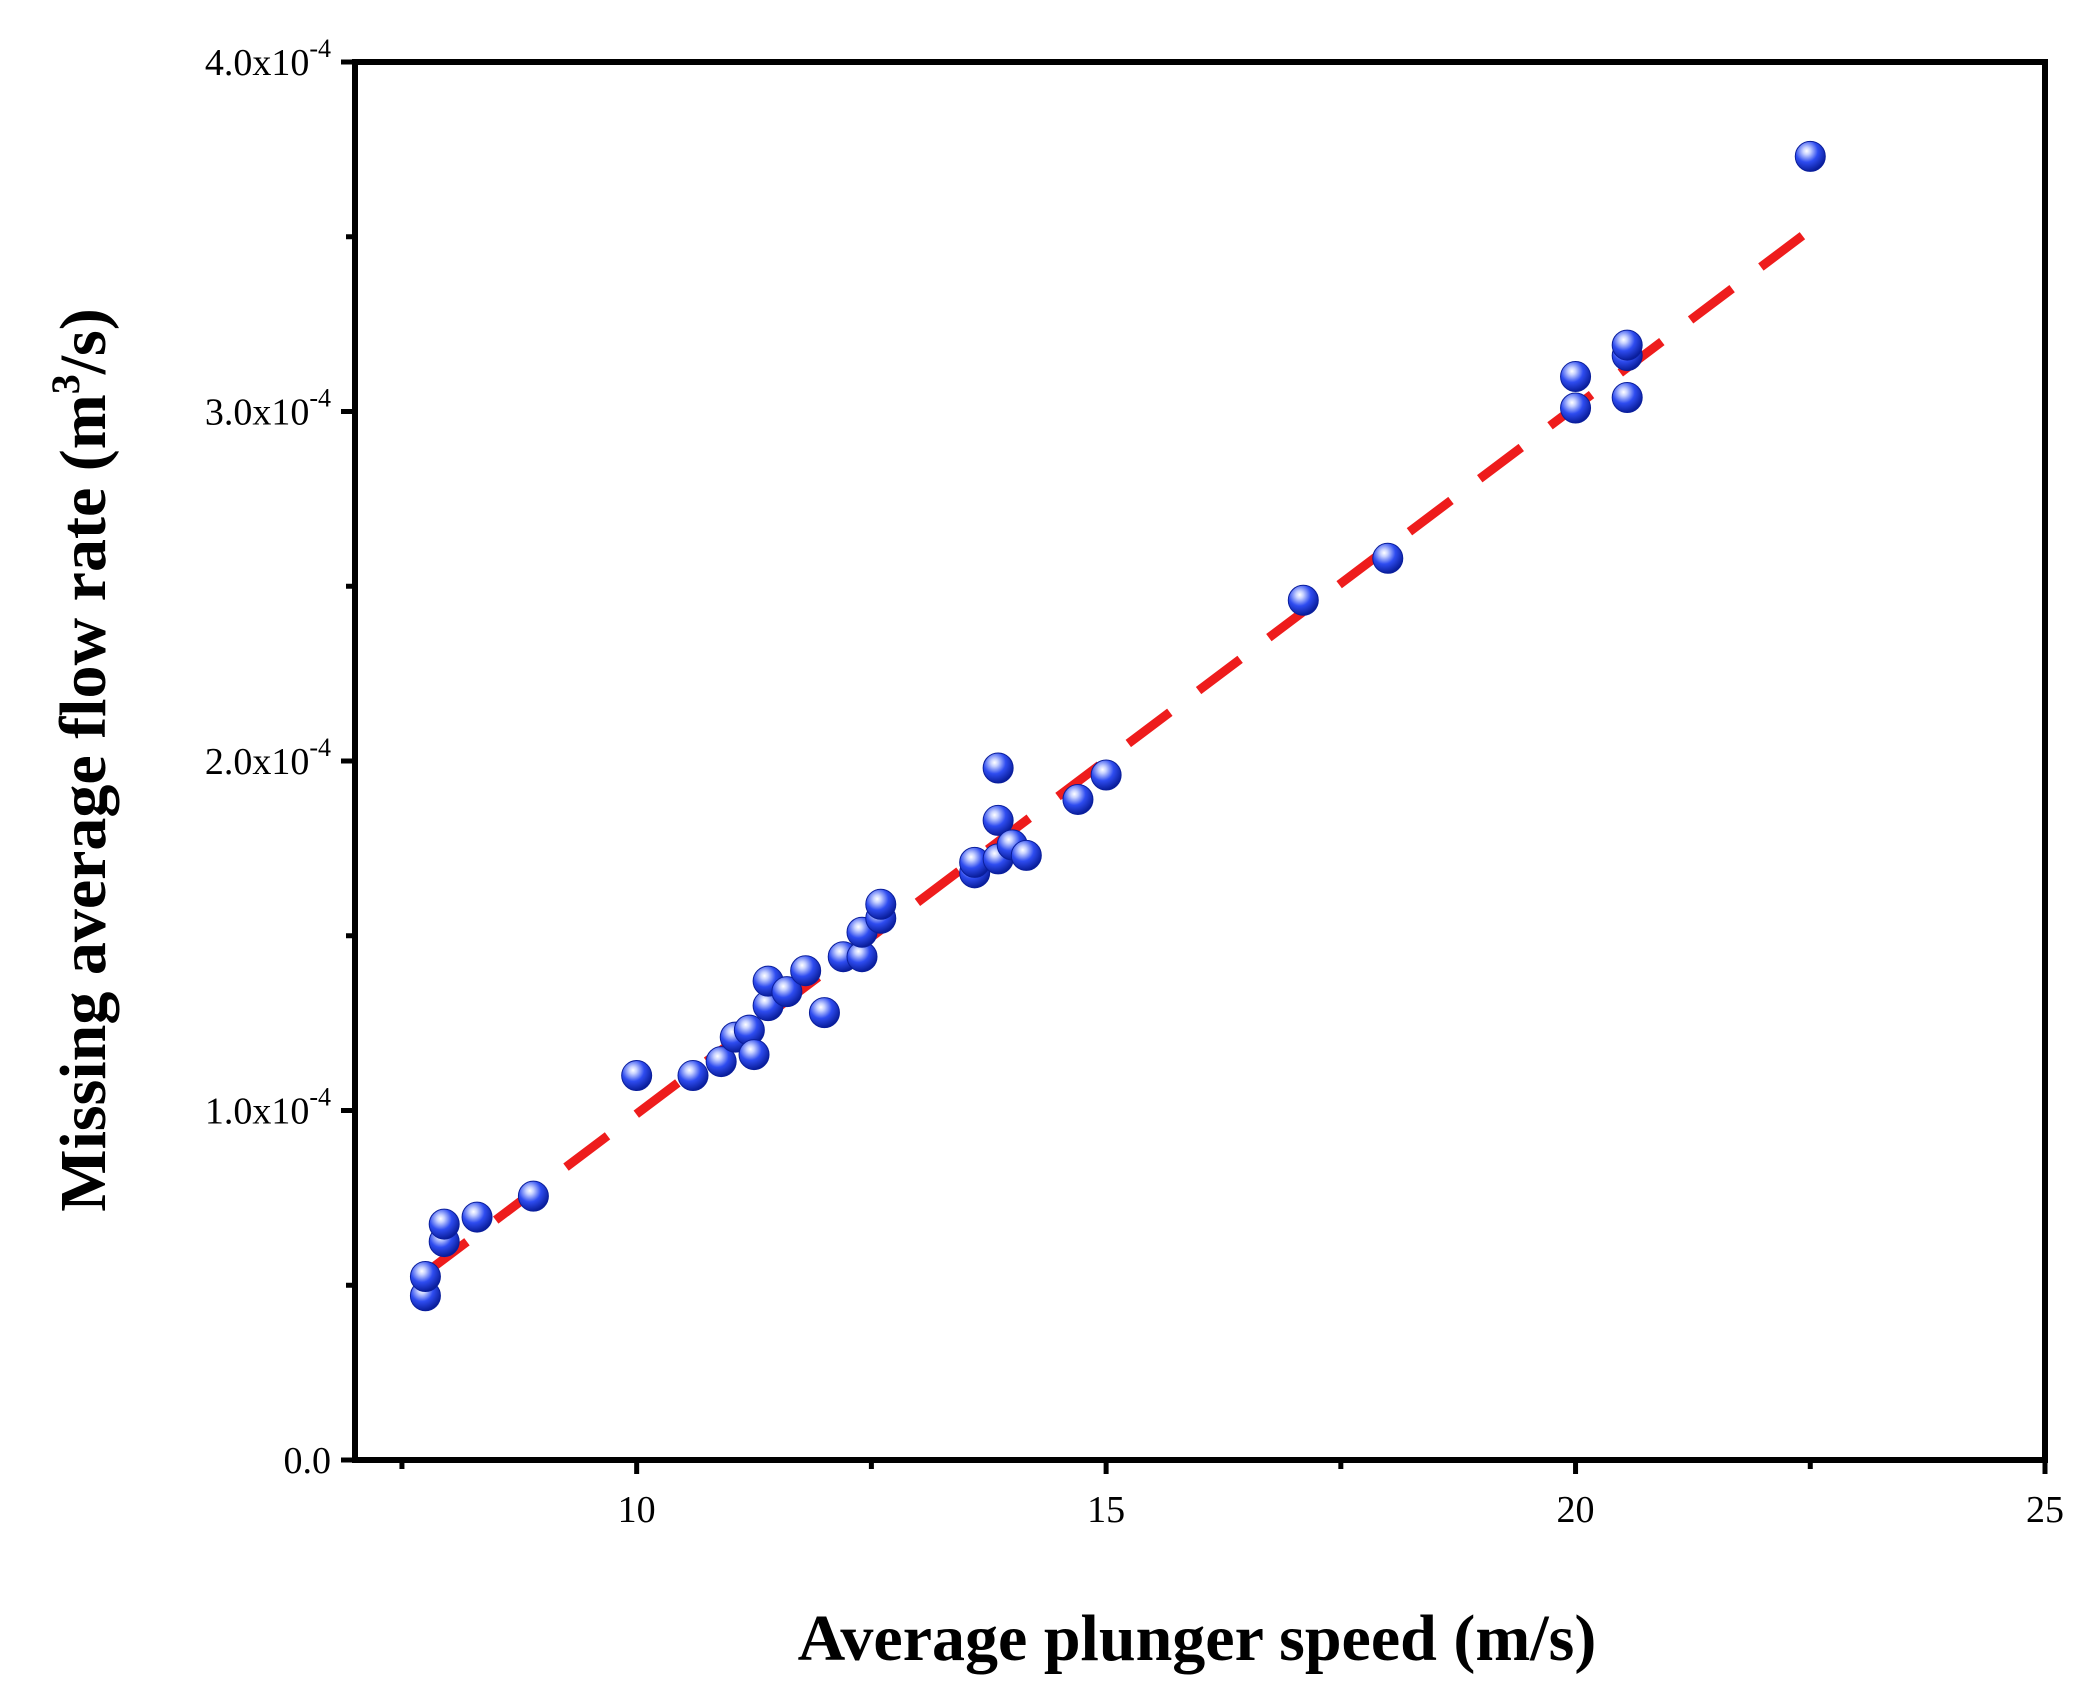  Describe the element at coordinates (65, 384) in the screenshot. I see `y-axis-title-superscript: 3` at that location.